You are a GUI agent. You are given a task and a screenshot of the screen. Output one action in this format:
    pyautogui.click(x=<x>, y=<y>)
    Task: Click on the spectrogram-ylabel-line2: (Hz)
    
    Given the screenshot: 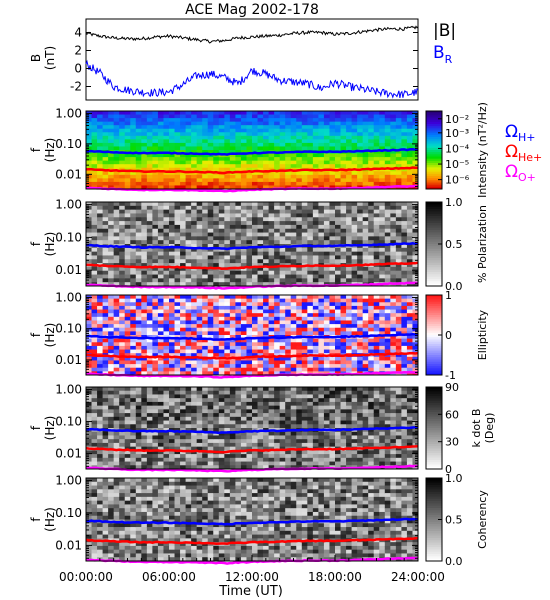 What is the action you would take?
    pyautogui.click(x=50, y=150)
    